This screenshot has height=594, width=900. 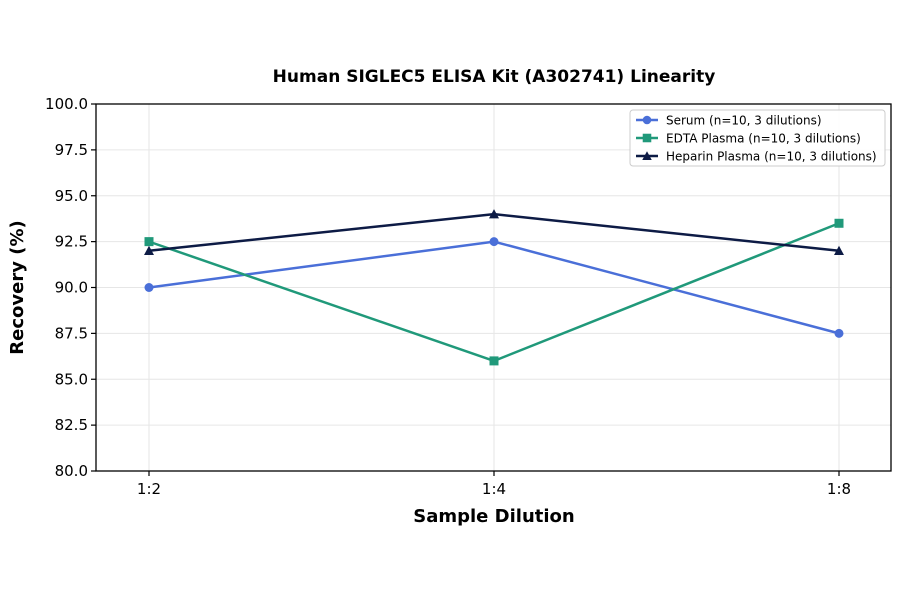 I want to click on y-tick-label: 90.0, so click(x=71, y=288).